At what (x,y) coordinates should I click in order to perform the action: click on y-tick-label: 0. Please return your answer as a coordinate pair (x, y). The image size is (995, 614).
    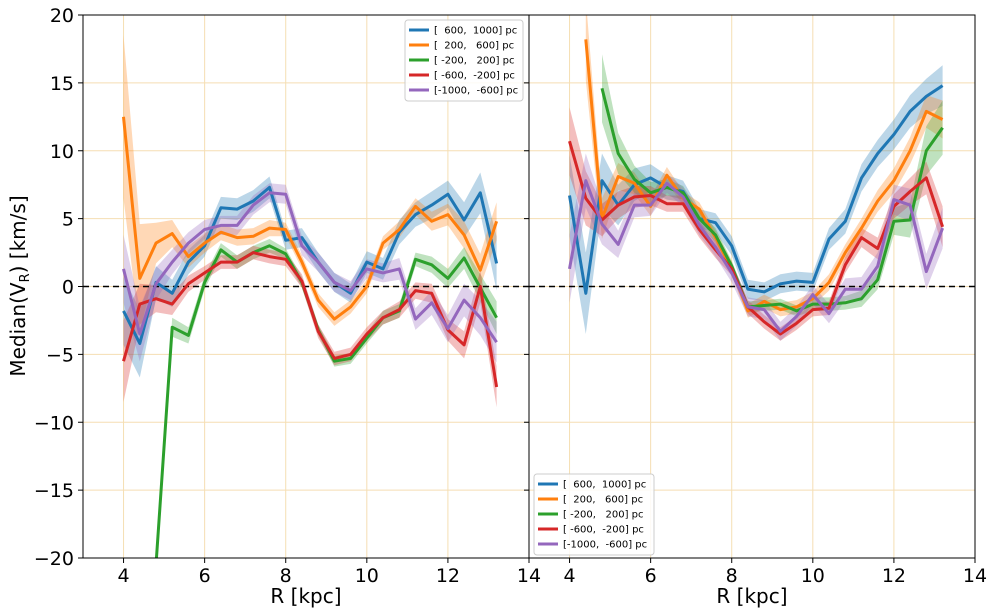
    Looking at the image, I should click on (68, 288).